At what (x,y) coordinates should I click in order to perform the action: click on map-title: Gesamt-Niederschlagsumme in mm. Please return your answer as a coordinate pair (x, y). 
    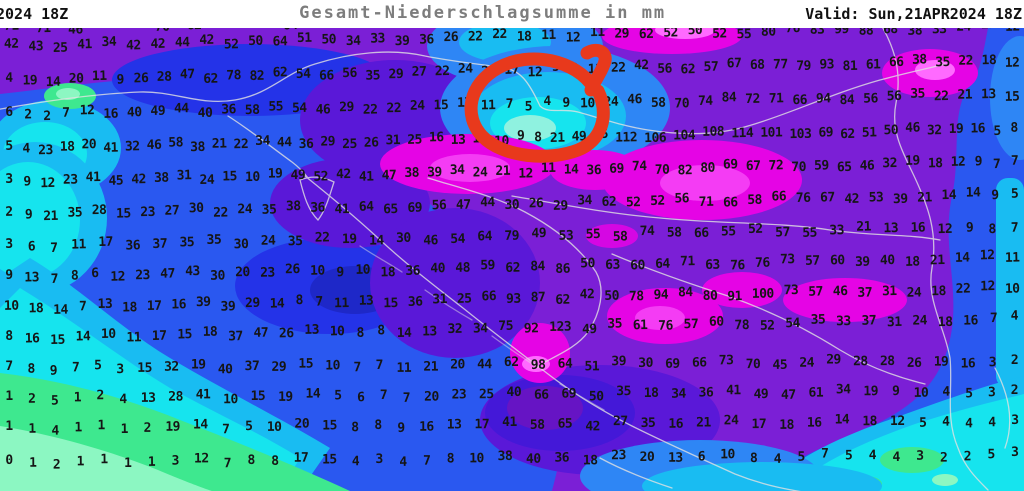
    Looking at the image, I should click on (483, 13).